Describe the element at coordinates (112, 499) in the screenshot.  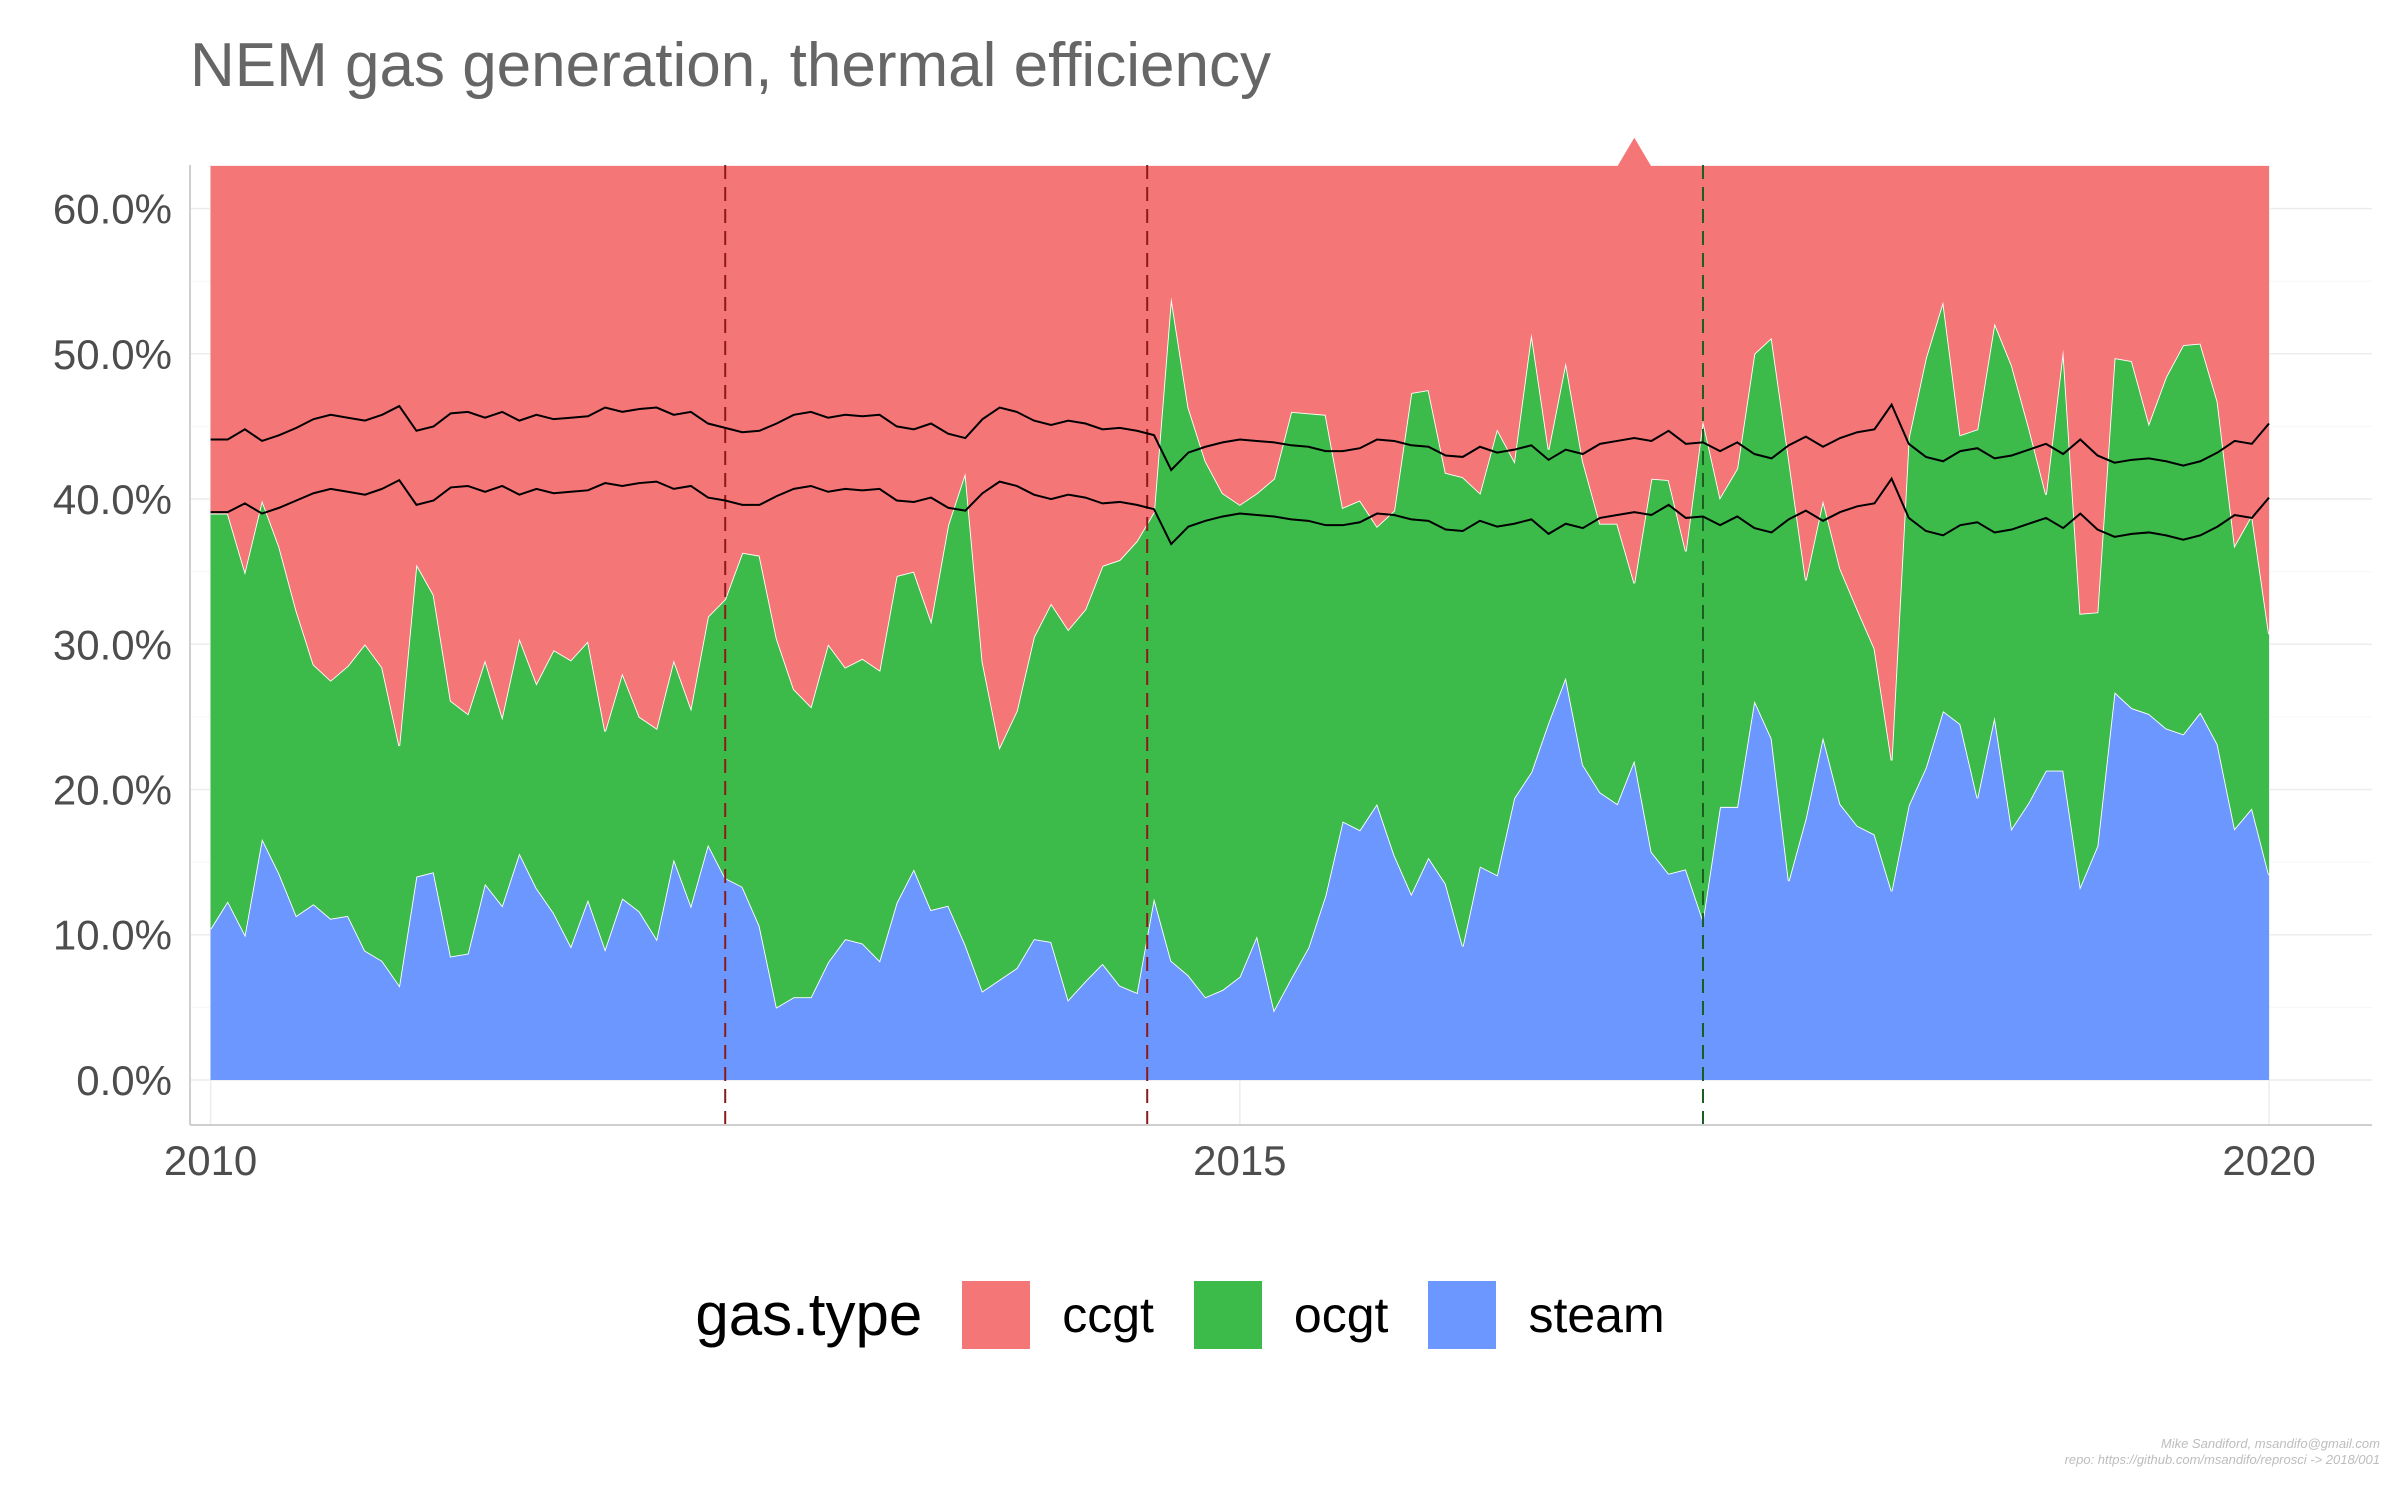
I see `y-tick-label: 40.0%` at that location.